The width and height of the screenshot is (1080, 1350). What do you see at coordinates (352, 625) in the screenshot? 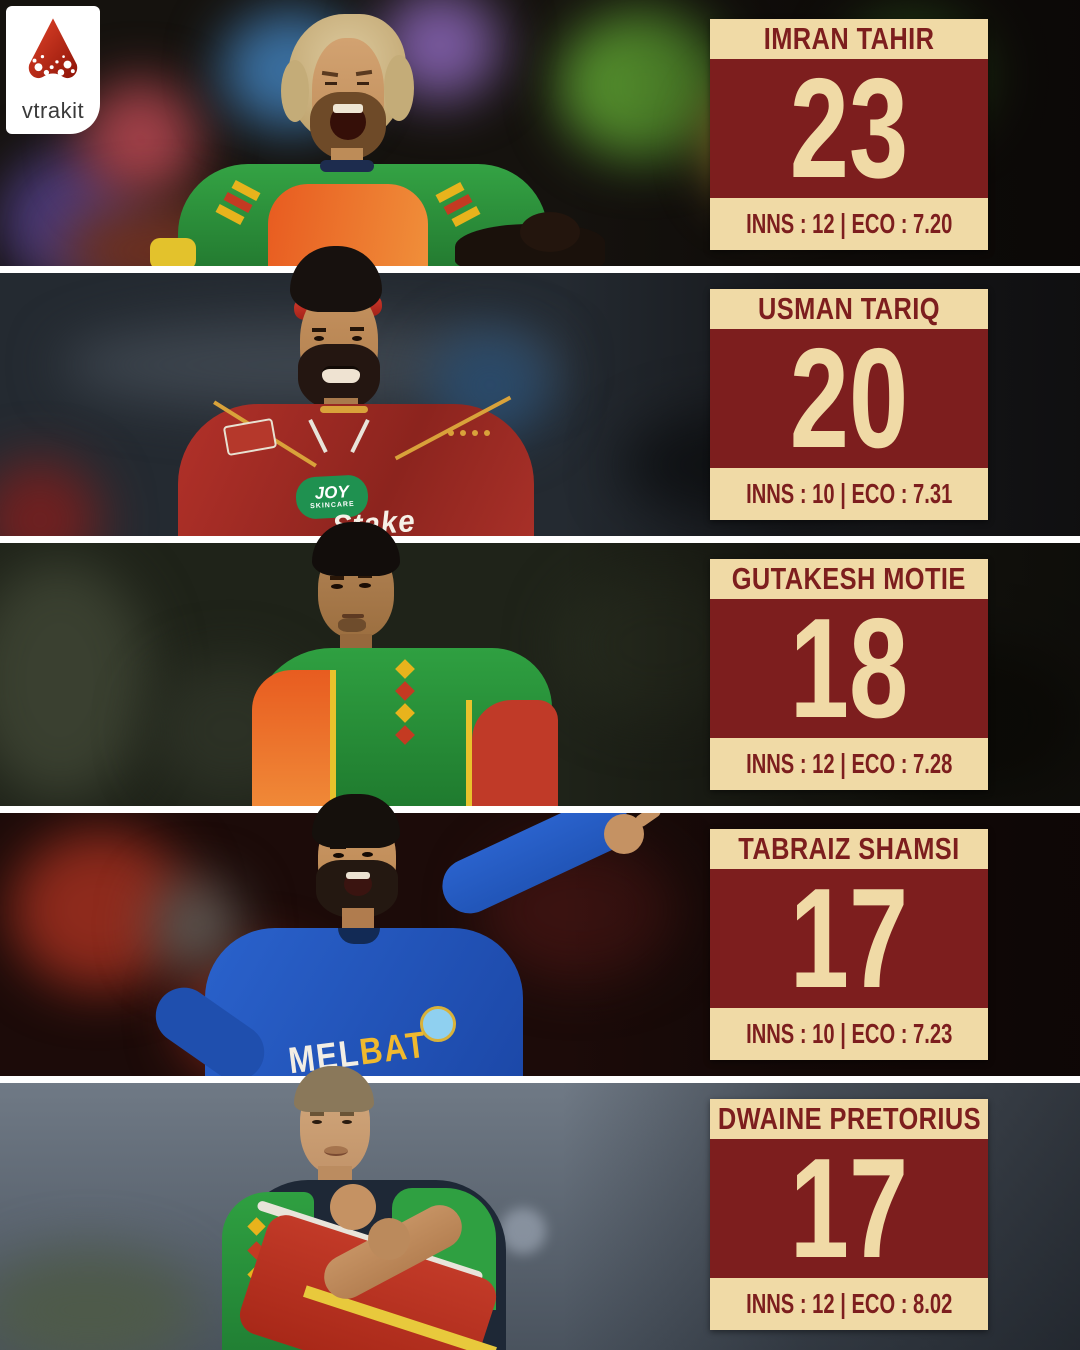
I see `goatee` at bounding box center [352, 625].